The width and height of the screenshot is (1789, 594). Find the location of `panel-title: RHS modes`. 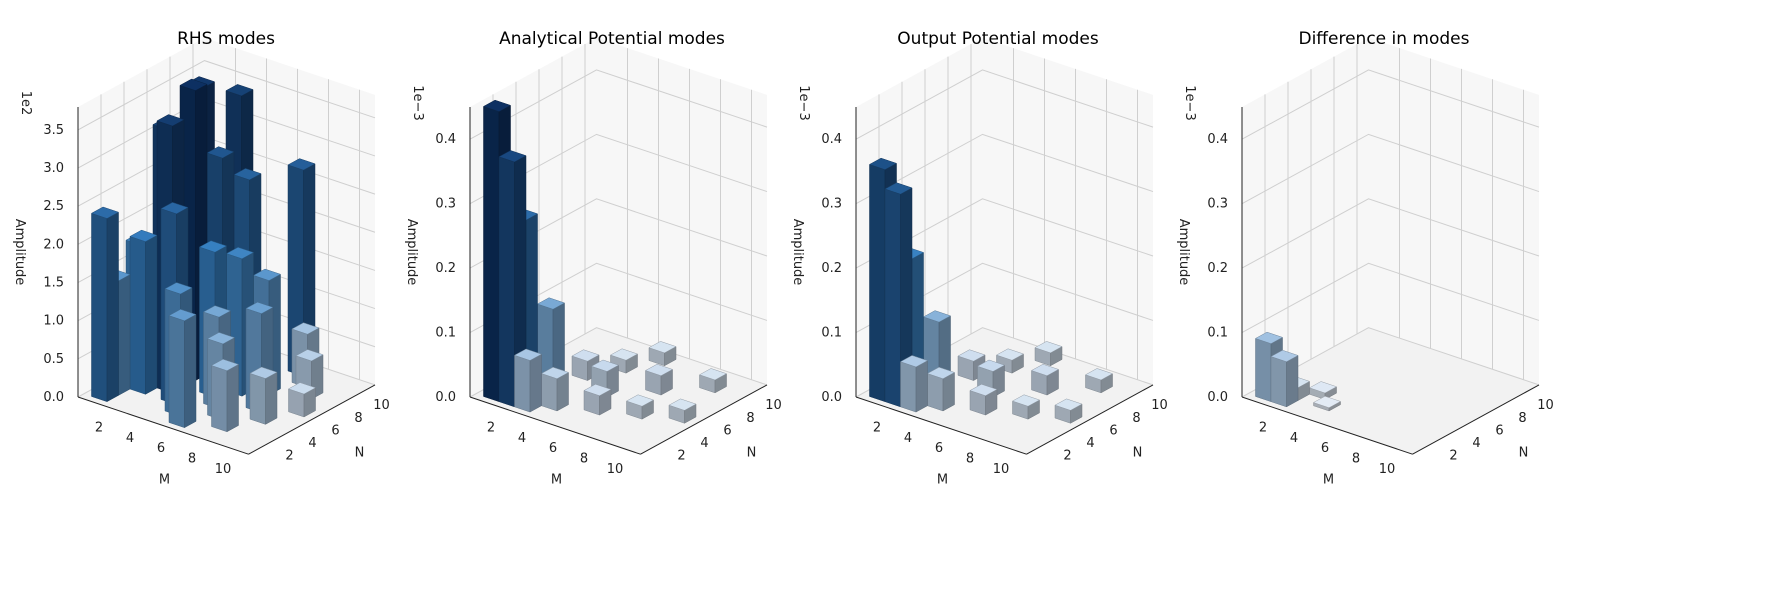

panel-title: RHS modes is located at coordinates (226, 39).